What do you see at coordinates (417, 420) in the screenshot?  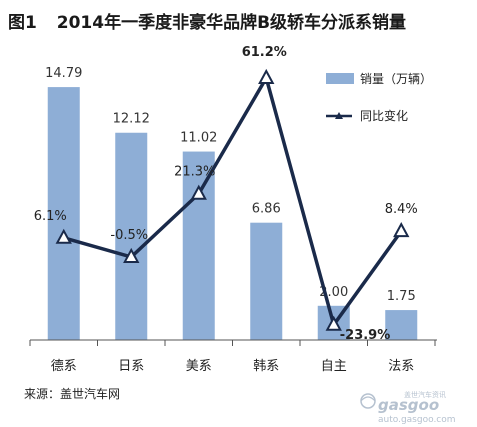 I see `watermark-url: auto.gasgoo.com` at bounding box center [417, 420].